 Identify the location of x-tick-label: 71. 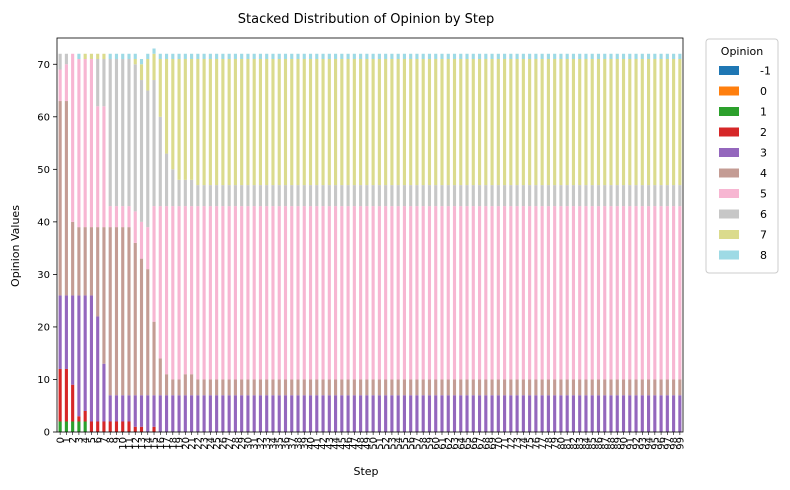
(505, 443).